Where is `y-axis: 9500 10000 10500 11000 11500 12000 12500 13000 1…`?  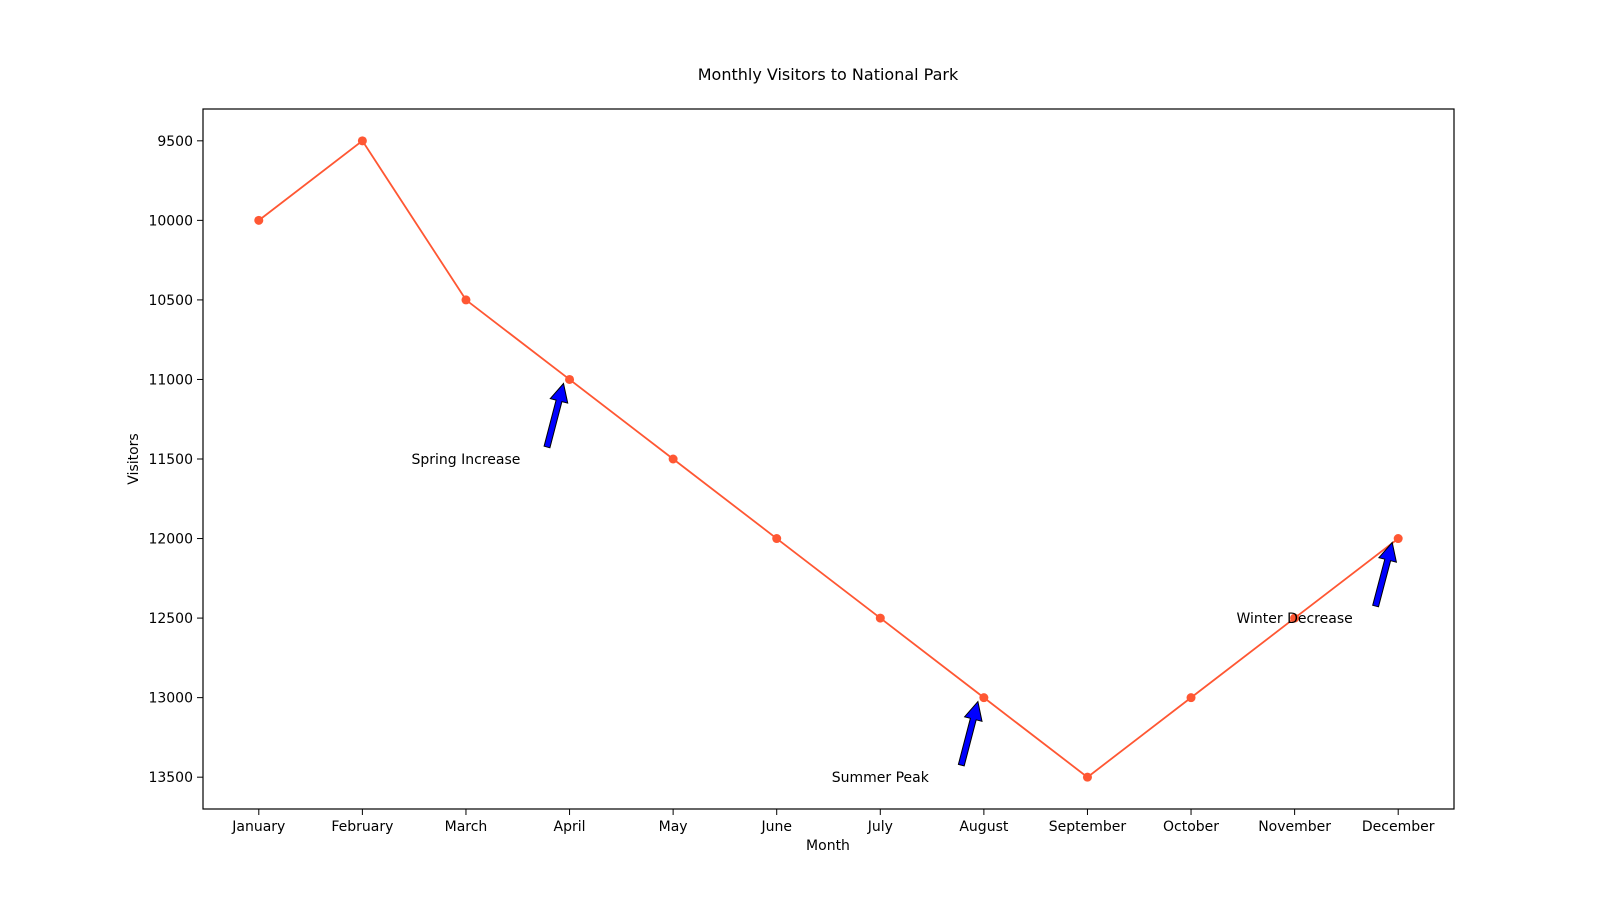 y-axis: 9500 10000 10500 11000 11500 12000 12500 13000 1… is located at coordinates (175, 460).